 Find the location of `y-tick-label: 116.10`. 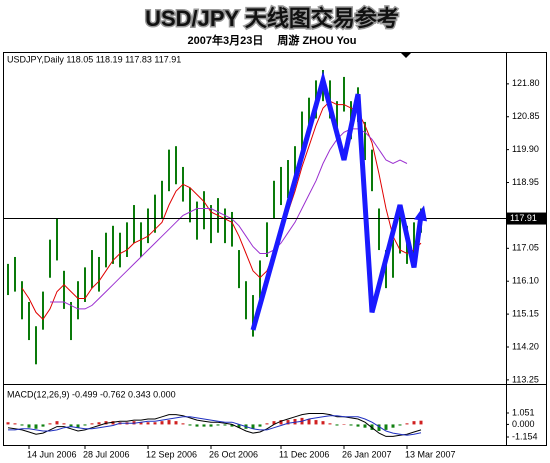

y-tick-label: 116.10 is located at coordinates (525, 281).